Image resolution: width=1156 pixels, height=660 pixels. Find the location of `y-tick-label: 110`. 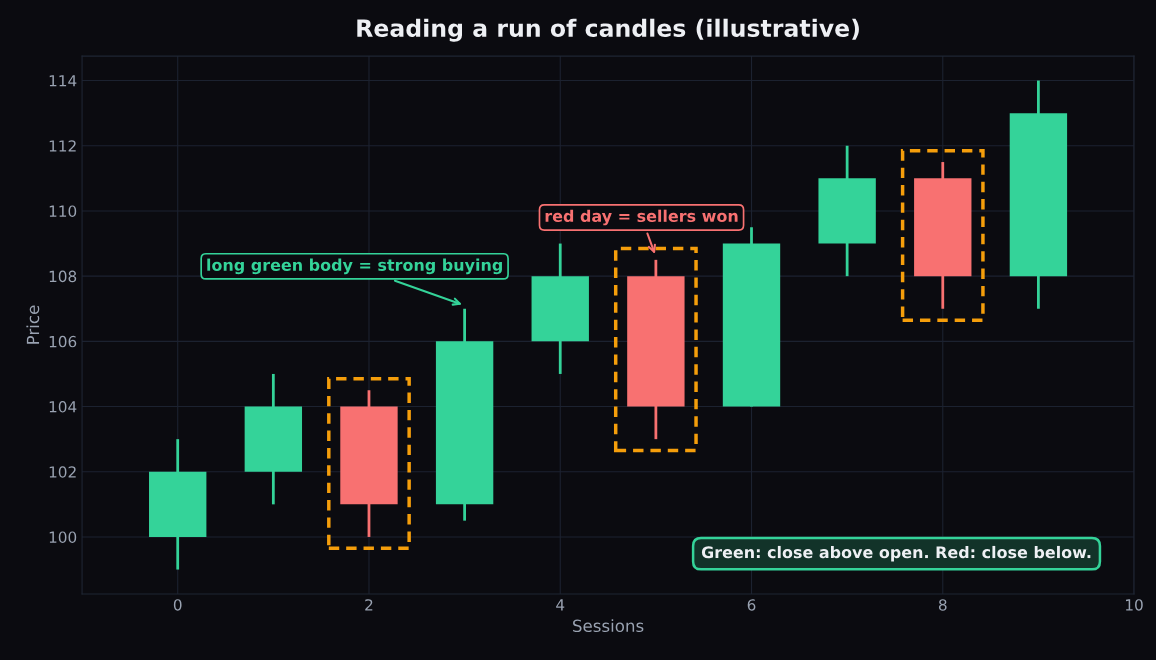

y-tick-label: 110 is located at coordinates (63, 211).